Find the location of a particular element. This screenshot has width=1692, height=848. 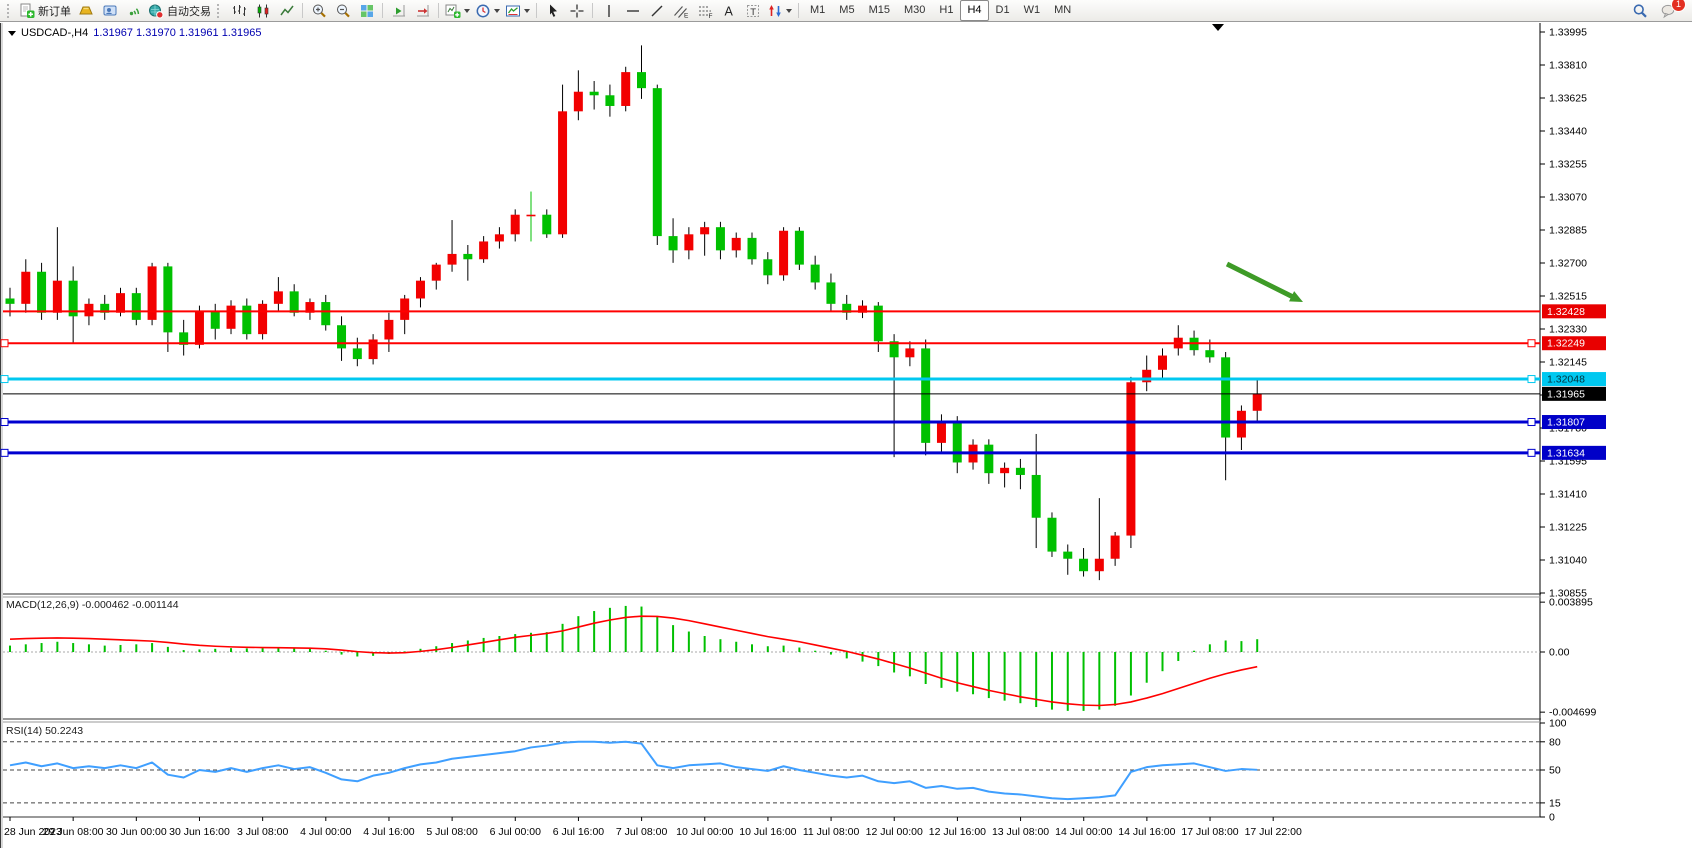

arrows-button is located at coordinates (779, 10).